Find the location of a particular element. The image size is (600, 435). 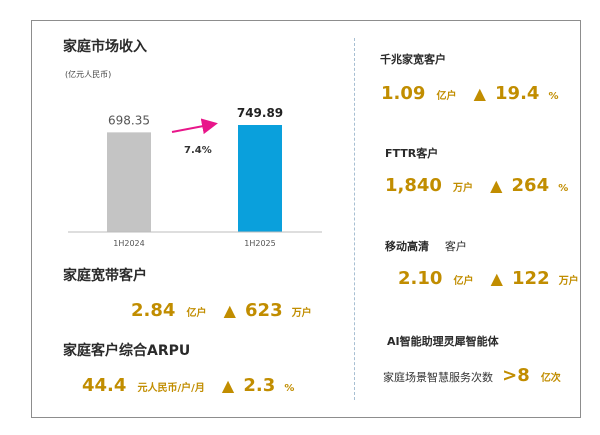

broadband-up-icon: ▲ is located at coordinates (229, 310).